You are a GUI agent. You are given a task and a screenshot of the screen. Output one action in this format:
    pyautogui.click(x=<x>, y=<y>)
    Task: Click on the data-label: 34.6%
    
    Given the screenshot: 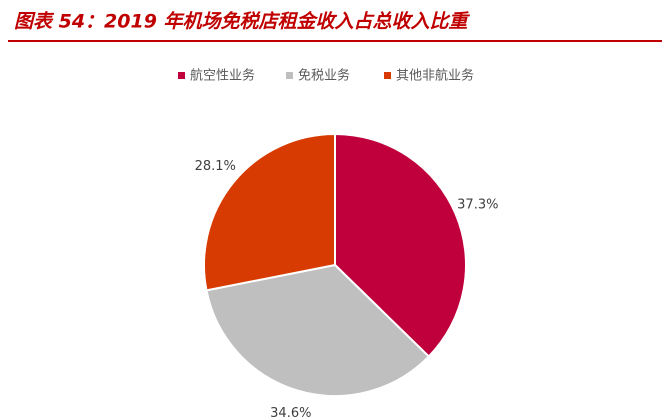 What is the action you would take?
    pyautogui.click(x=290, y=413)
    